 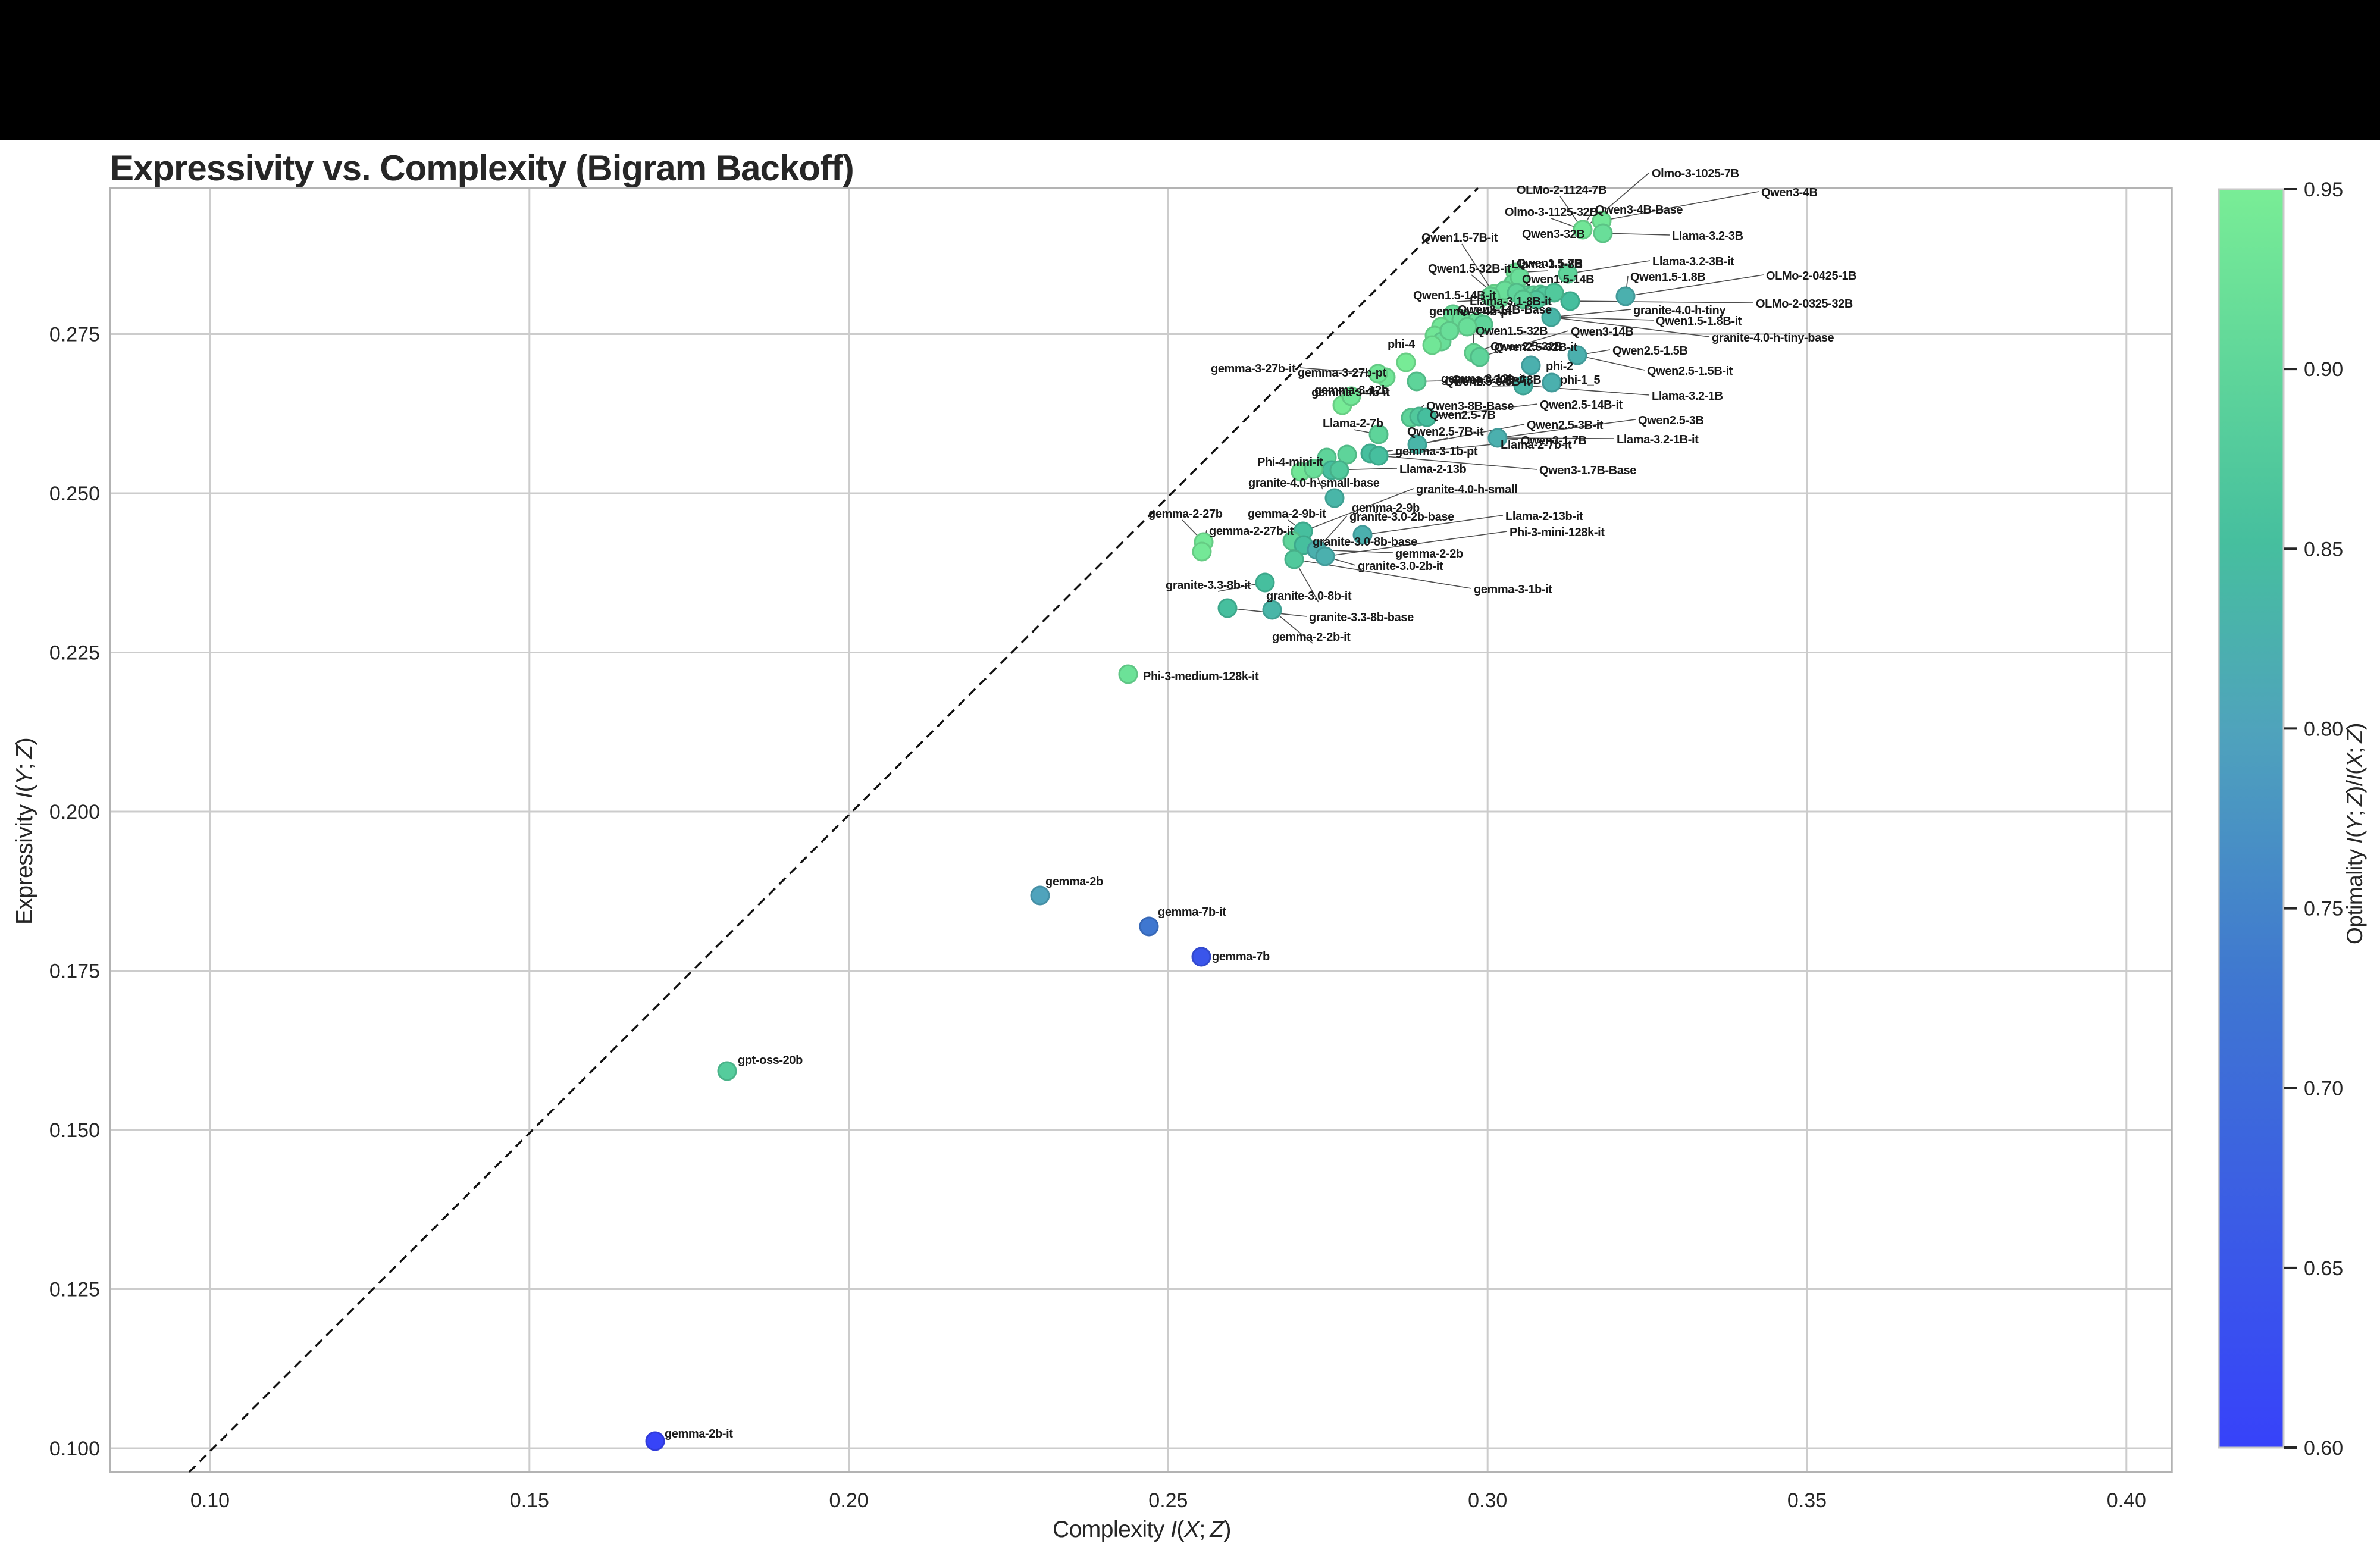 What do you see at coordinates (2323, 909) in the screenshot?
I see `svg-text: 0.75` at bounding box center [2323, 909].